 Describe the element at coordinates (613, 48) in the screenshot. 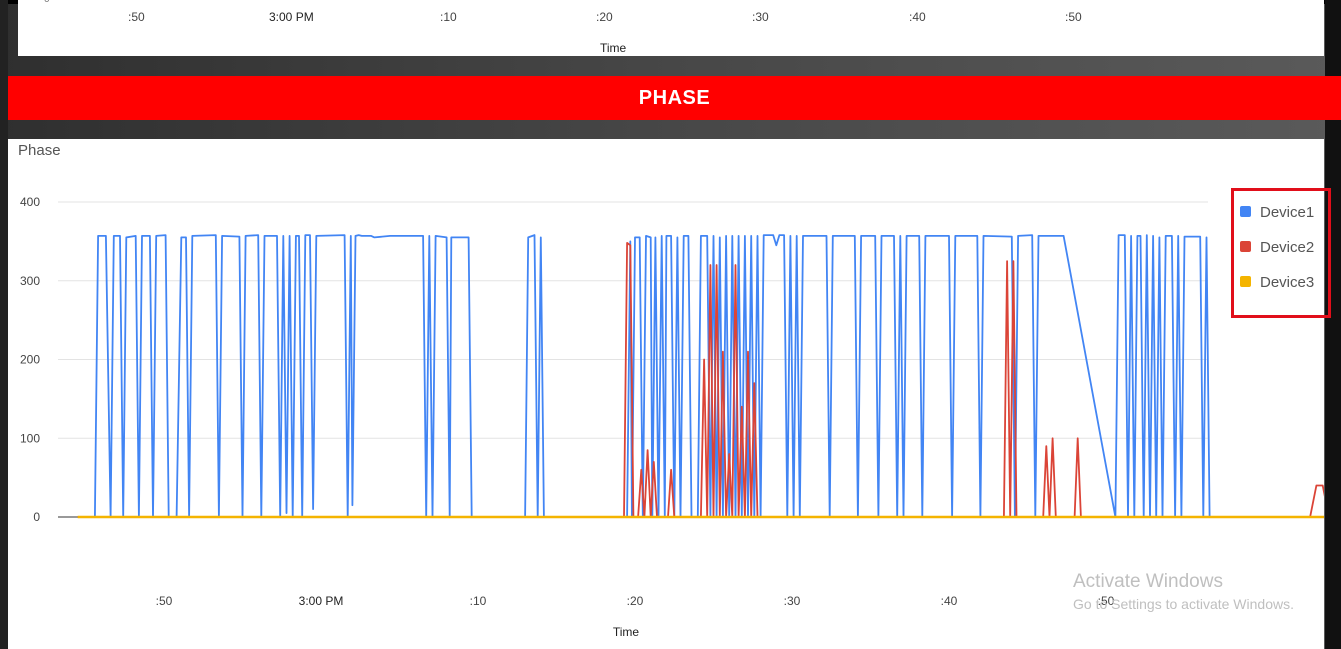

I see `previous-chart-x-axis-title: Time` at that location.